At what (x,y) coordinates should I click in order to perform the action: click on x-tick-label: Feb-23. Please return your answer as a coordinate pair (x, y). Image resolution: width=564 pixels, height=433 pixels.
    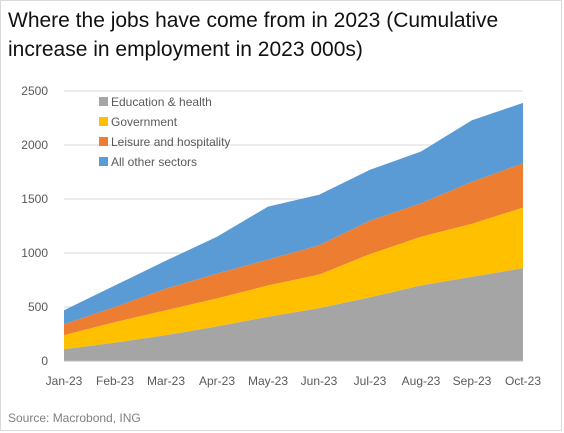
    Looking at the image, I should click on (115, 381).